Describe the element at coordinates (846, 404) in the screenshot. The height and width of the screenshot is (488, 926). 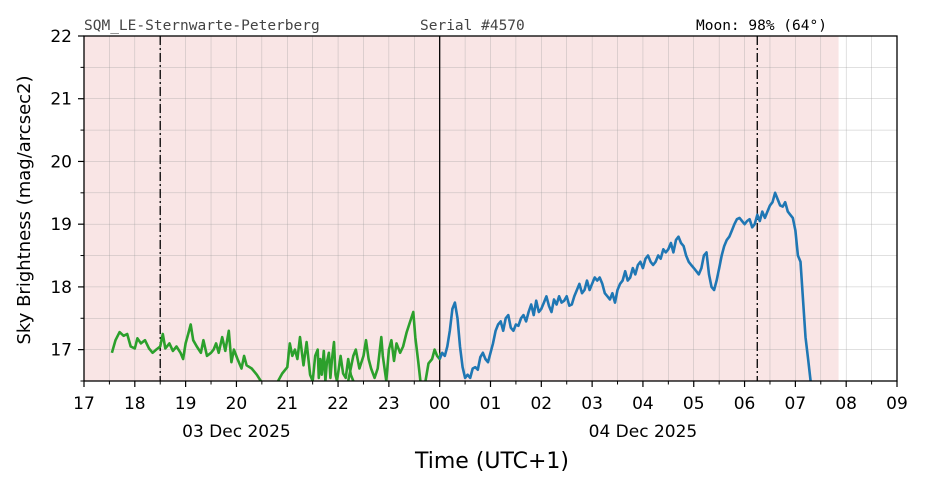
I see `x-tick-label: 08` at that location.